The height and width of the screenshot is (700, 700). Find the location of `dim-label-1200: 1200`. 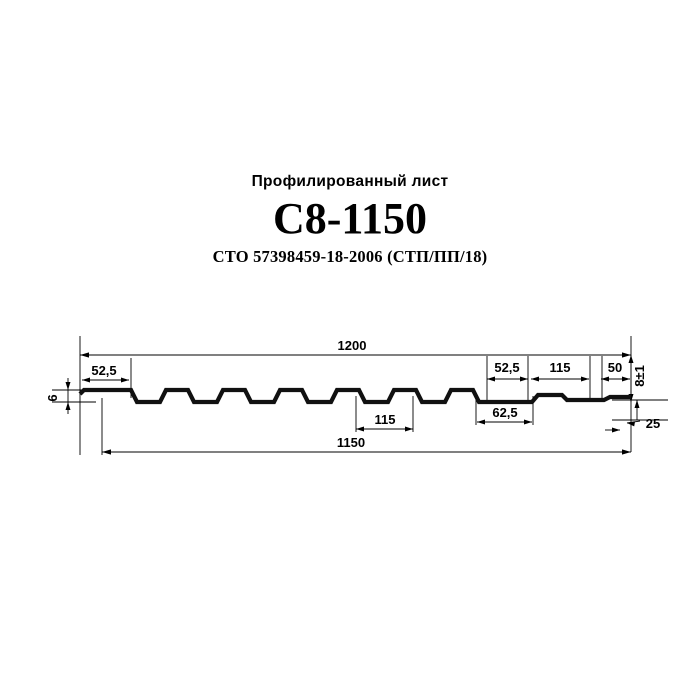

dim-label-1200: 1200 is located at coordinates (352, 345).